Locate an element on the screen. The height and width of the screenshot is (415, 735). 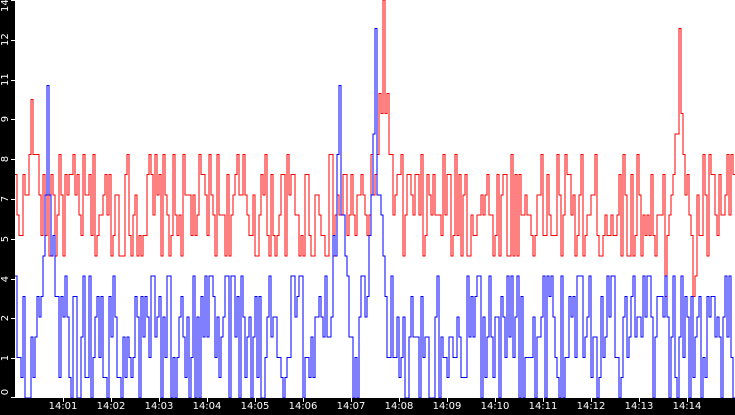
x-tick-label: 14:13 is located at coordinates (639, 406).